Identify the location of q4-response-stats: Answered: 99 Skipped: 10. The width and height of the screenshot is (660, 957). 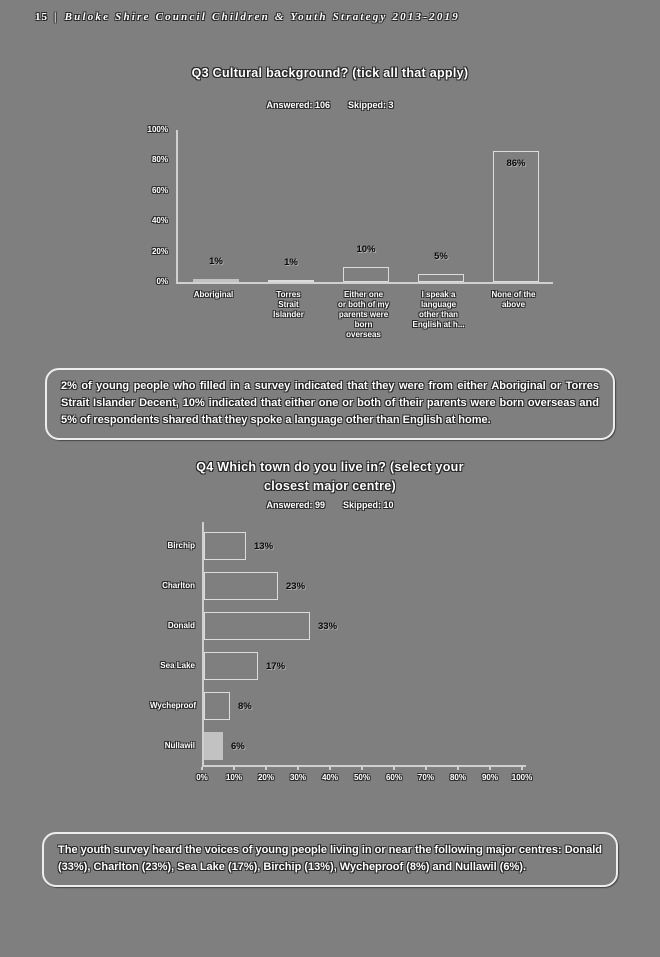
(330, 505).